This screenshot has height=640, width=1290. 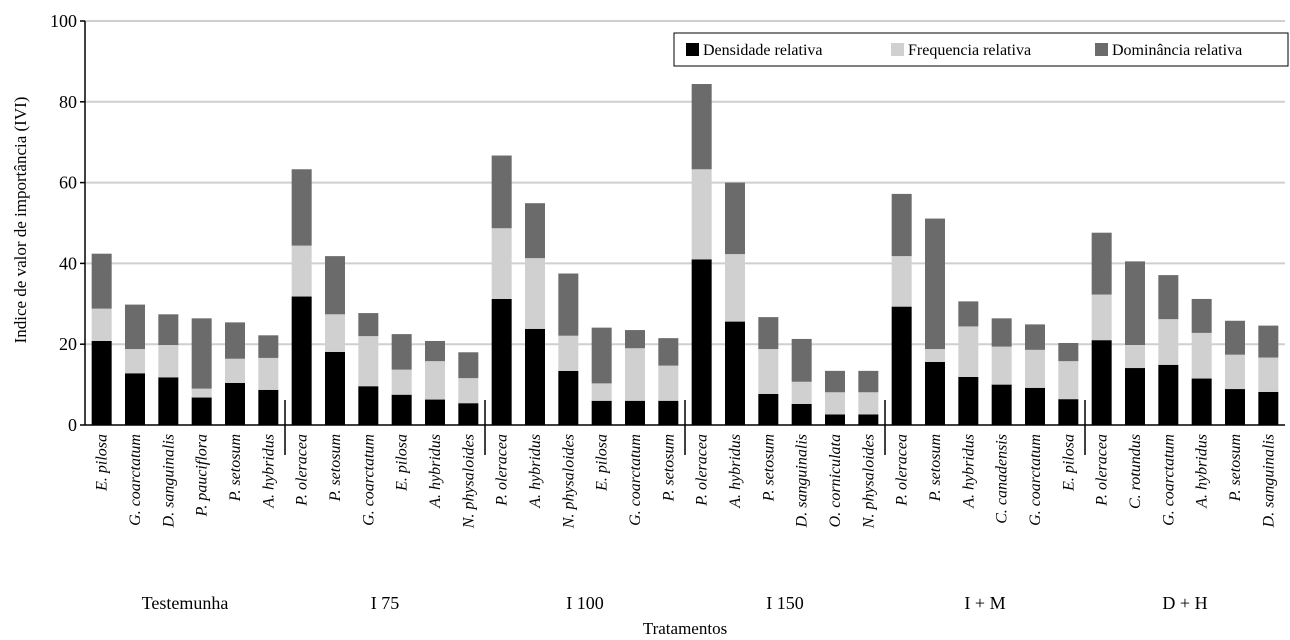 What do you see at coordinates (68, 183) in the screenshot?
I see `y-tick-label: 60` at bounding box center [68, 183].